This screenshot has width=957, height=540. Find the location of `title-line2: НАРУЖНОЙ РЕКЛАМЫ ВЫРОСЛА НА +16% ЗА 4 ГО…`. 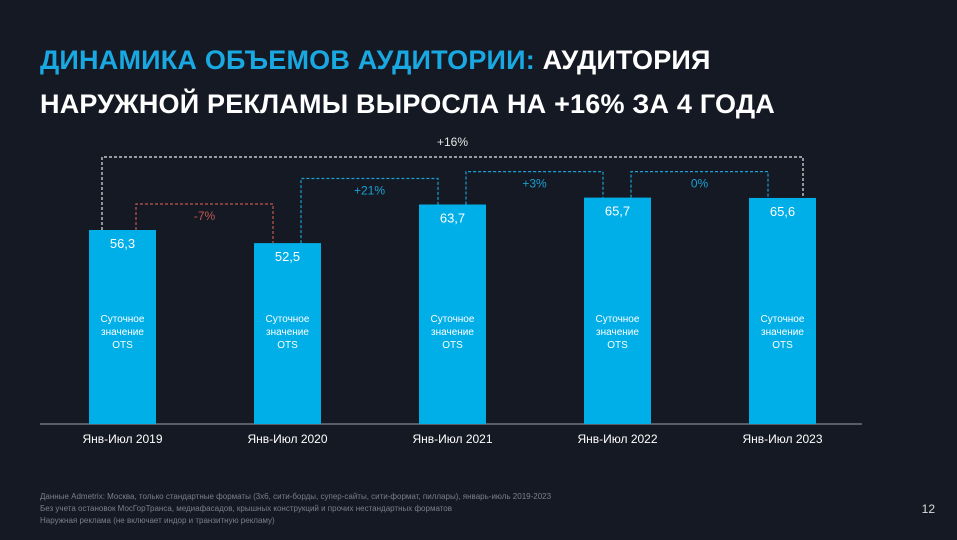

title-line2: НАРУЖНОЙ РЕКЛАМЫ ВЫРОСЛА НА +16% ЗА 4 ГО… is located at coordinates (407, 104).